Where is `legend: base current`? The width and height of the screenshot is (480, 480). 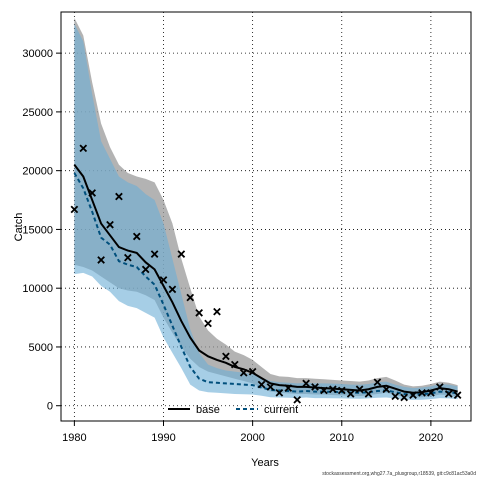
legend: base current is located at coordinates (233, 410).